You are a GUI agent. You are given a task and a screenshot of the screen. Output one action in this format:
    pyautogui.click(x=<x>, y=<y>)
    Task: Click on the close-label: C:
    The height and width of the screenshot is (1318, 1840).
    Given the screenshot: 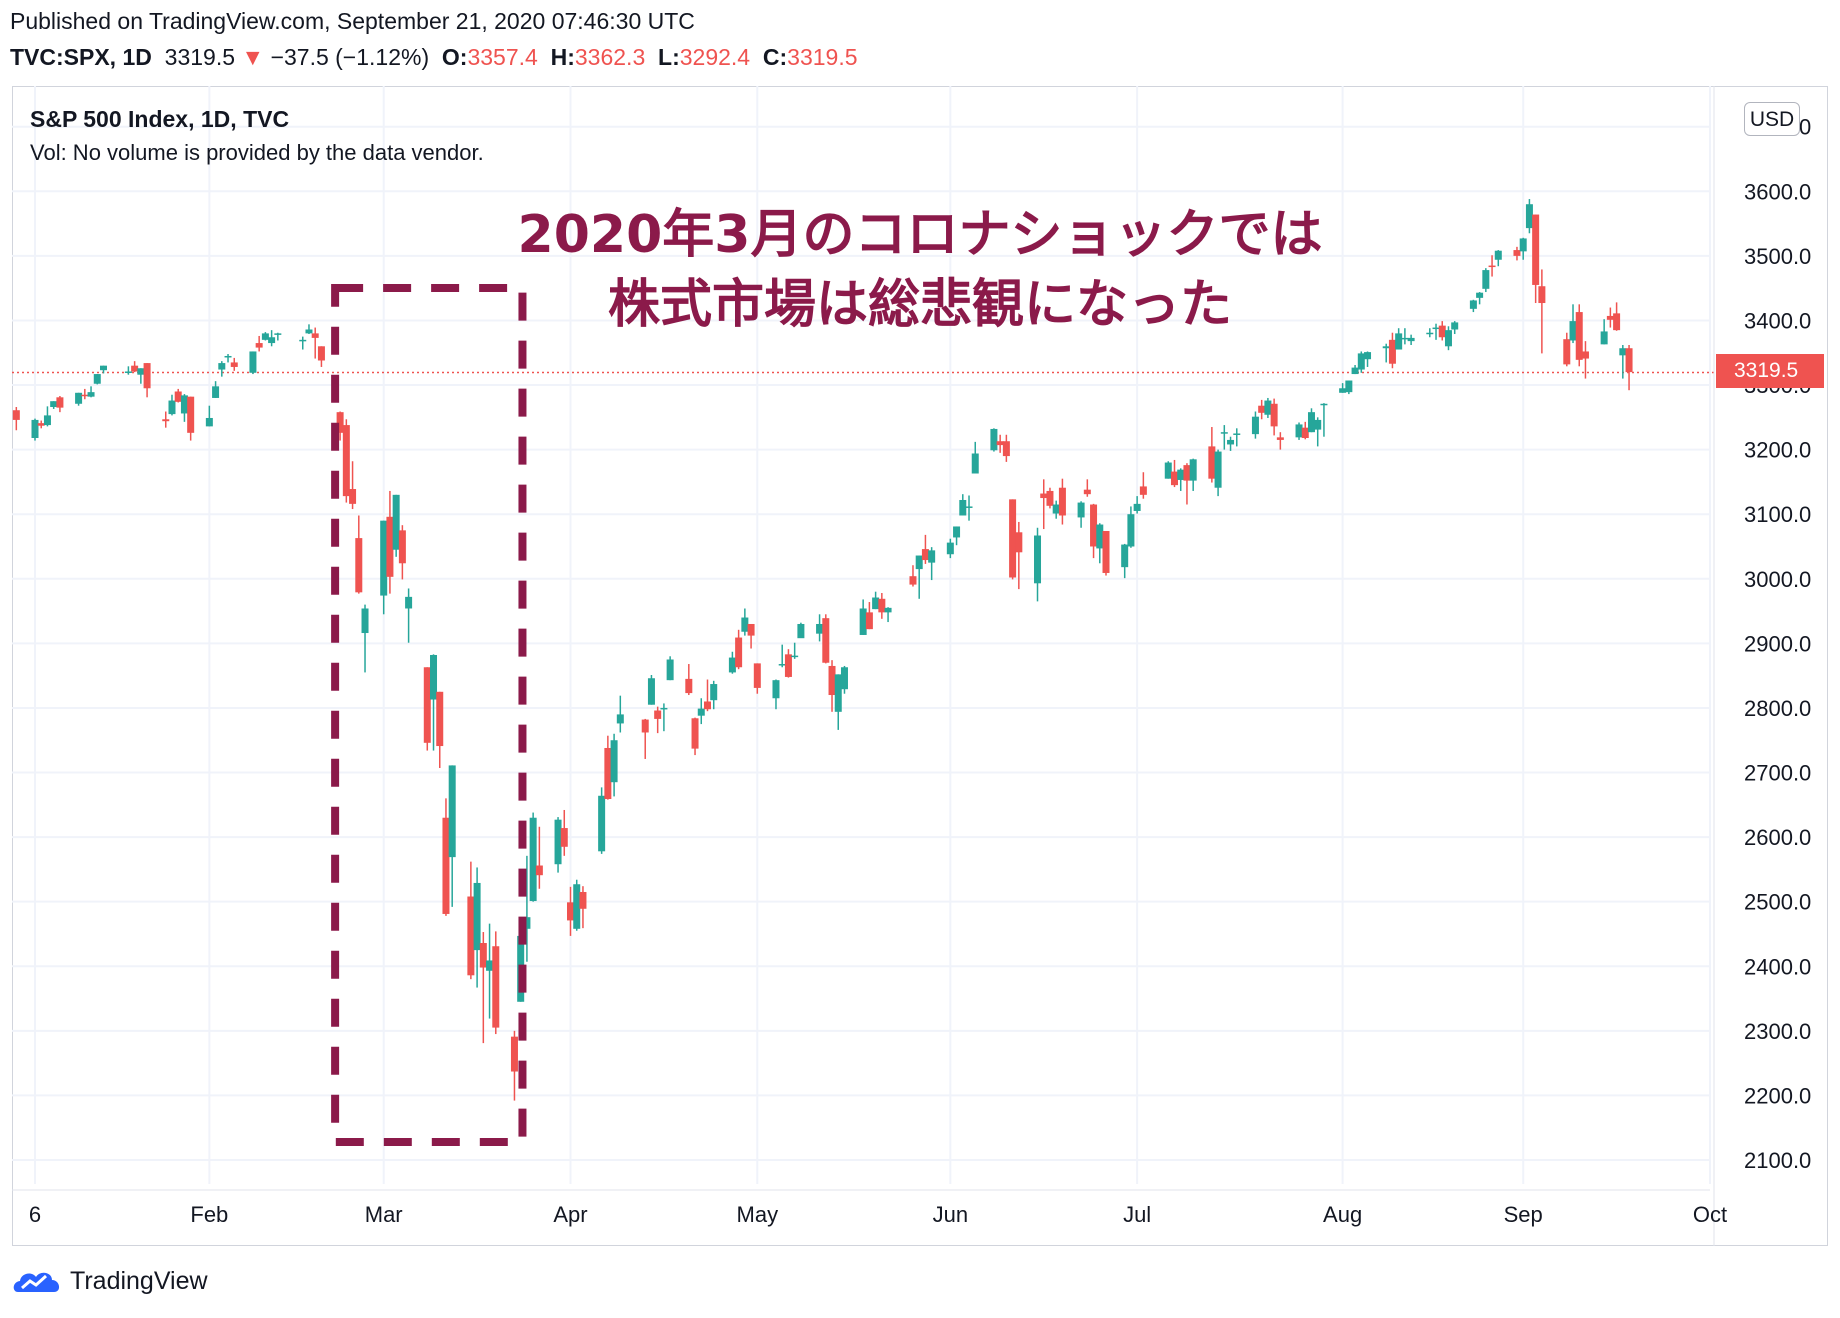 What is the action you would take?
    pyautogui.click(x=775, y=57)
    